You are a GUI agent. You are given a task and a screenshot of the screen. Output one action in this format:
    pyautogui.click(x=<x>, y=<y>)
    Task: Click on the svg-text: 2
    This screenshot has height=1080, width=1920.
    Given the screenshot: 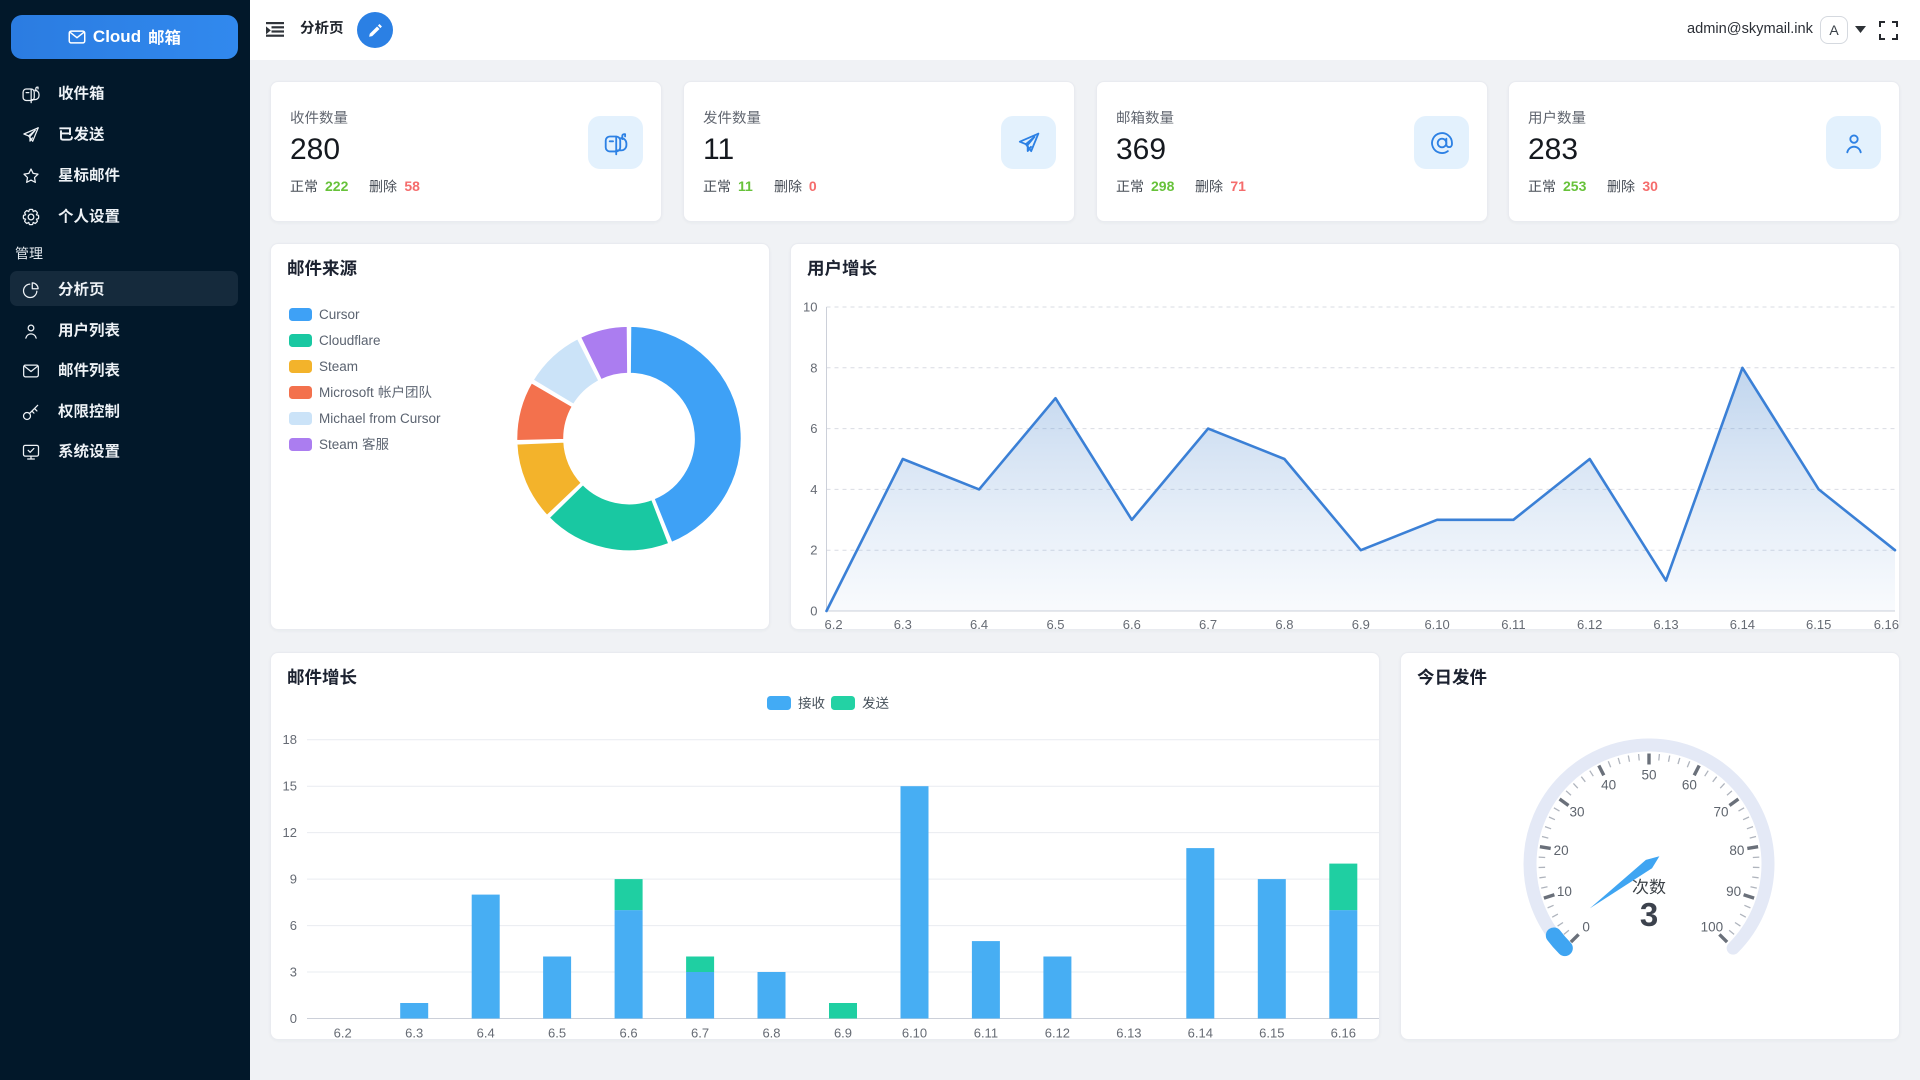 What is the action you would take?
    pyautogui.click(x=813, y=550)
    